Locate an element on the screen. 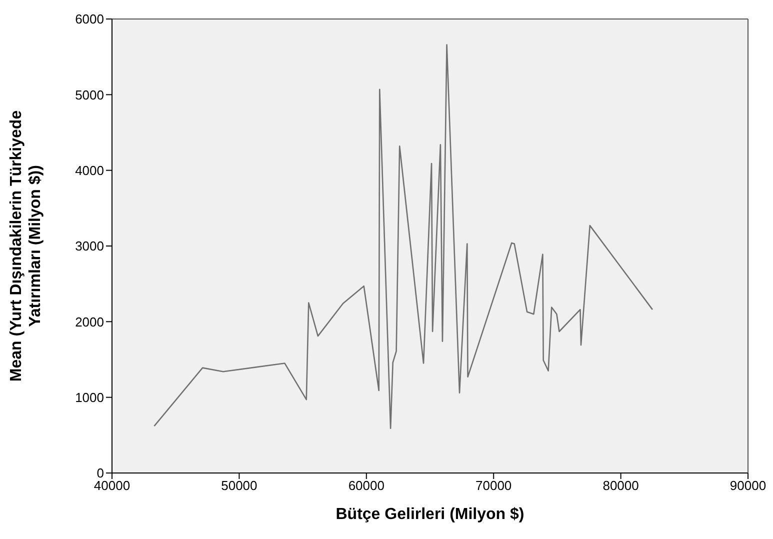 This screenshot has height=539, width=773. x-tick-label: 40000 is located at coordinates (112, 486).